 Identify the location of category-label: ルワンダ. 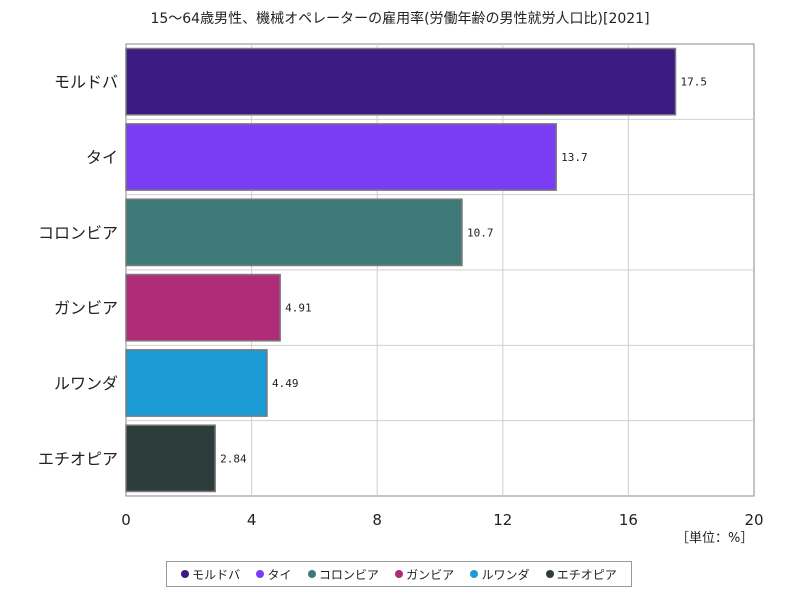
(86, 383).